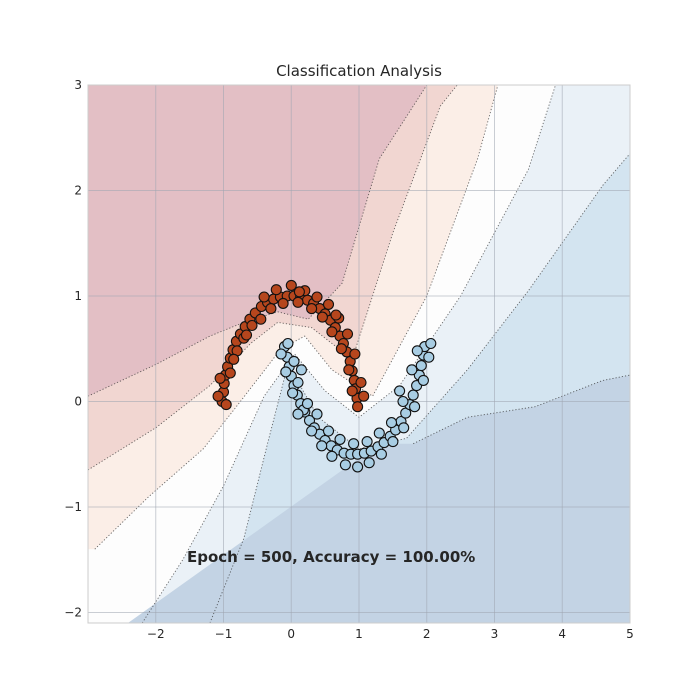 Image resolution: width=700 pixels, height=700 pixels. What do you see at coordinates (562, 634) in the screenshot?
I see `x-tick-label: 4` at bounding box center [562, 634].